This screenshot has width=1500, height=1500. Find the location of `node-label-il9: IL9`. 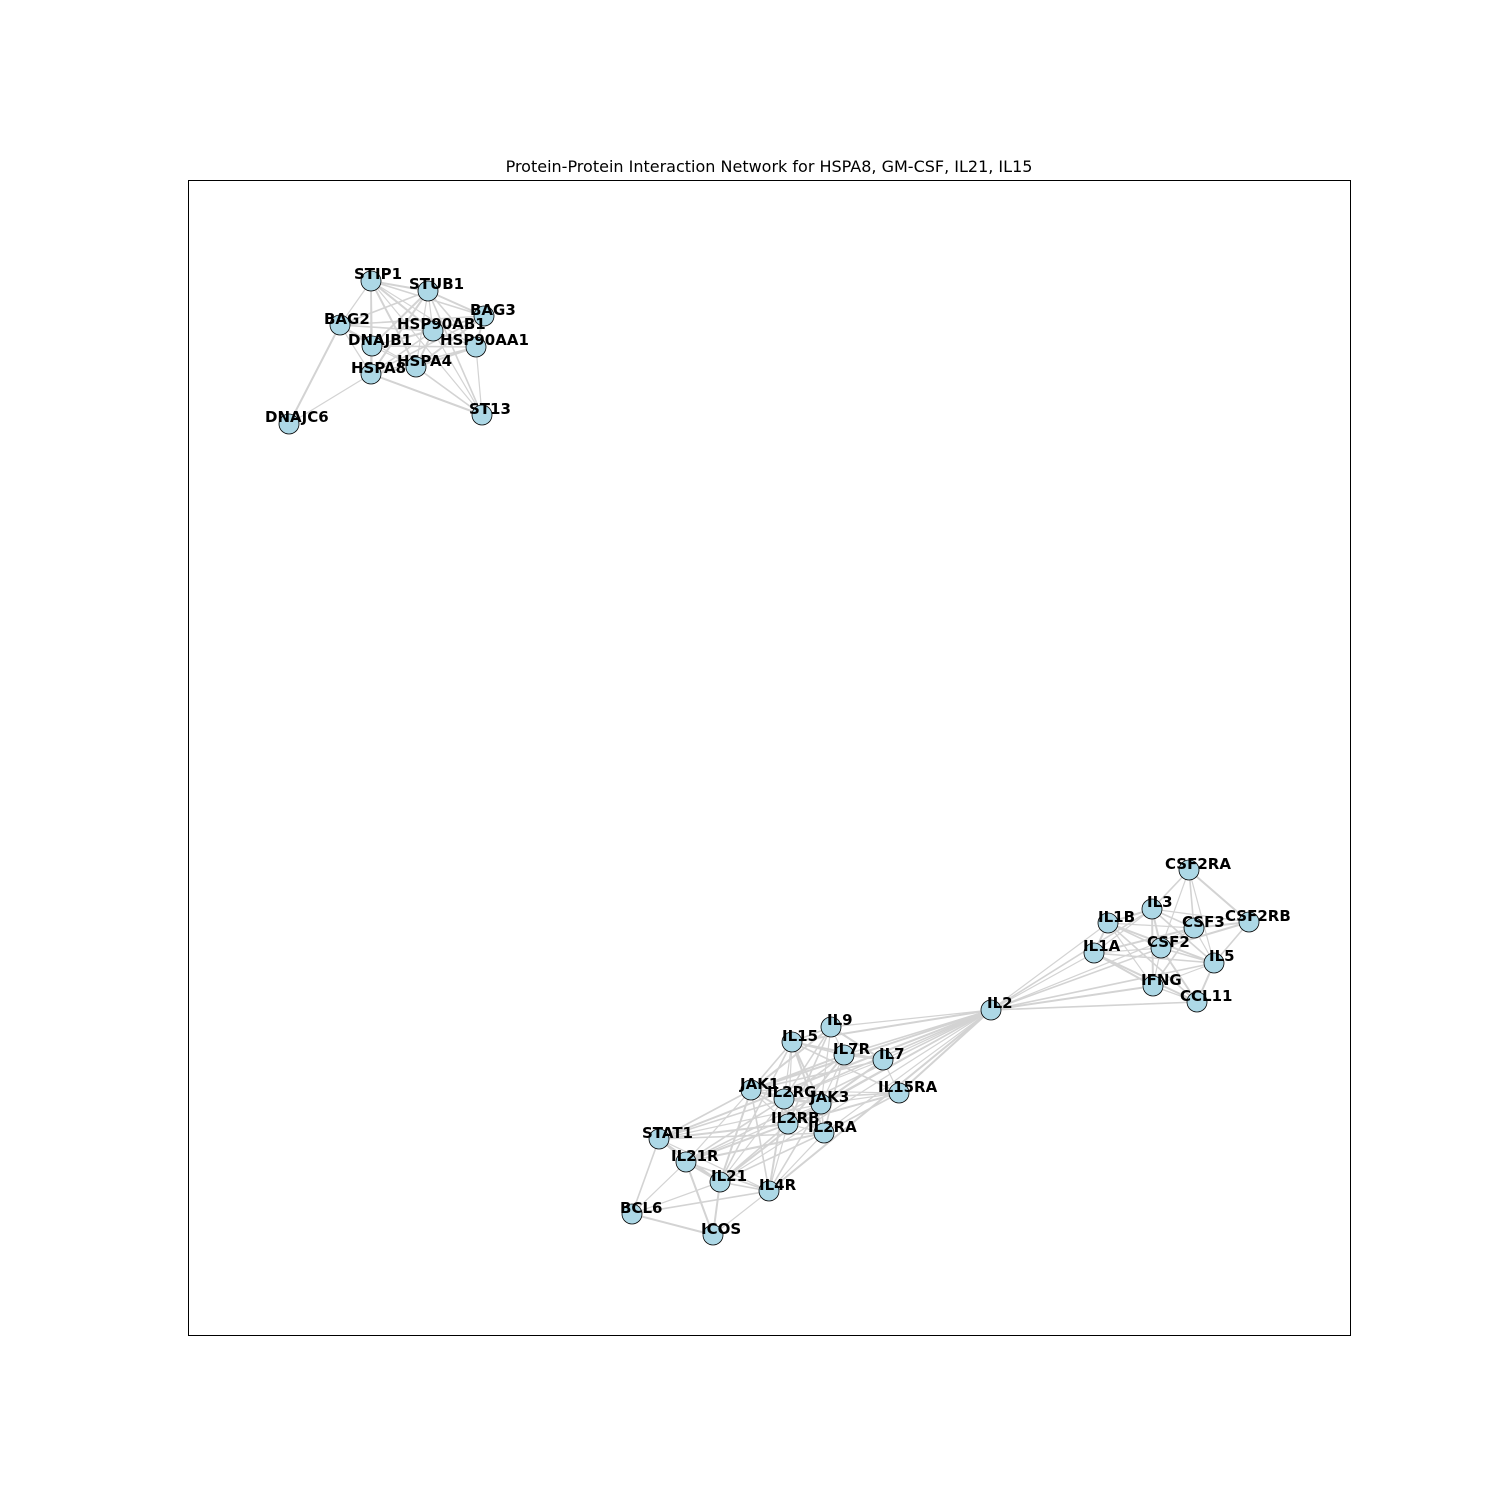

node-label-il9: IL9 is located at coordinates (840, 1020).